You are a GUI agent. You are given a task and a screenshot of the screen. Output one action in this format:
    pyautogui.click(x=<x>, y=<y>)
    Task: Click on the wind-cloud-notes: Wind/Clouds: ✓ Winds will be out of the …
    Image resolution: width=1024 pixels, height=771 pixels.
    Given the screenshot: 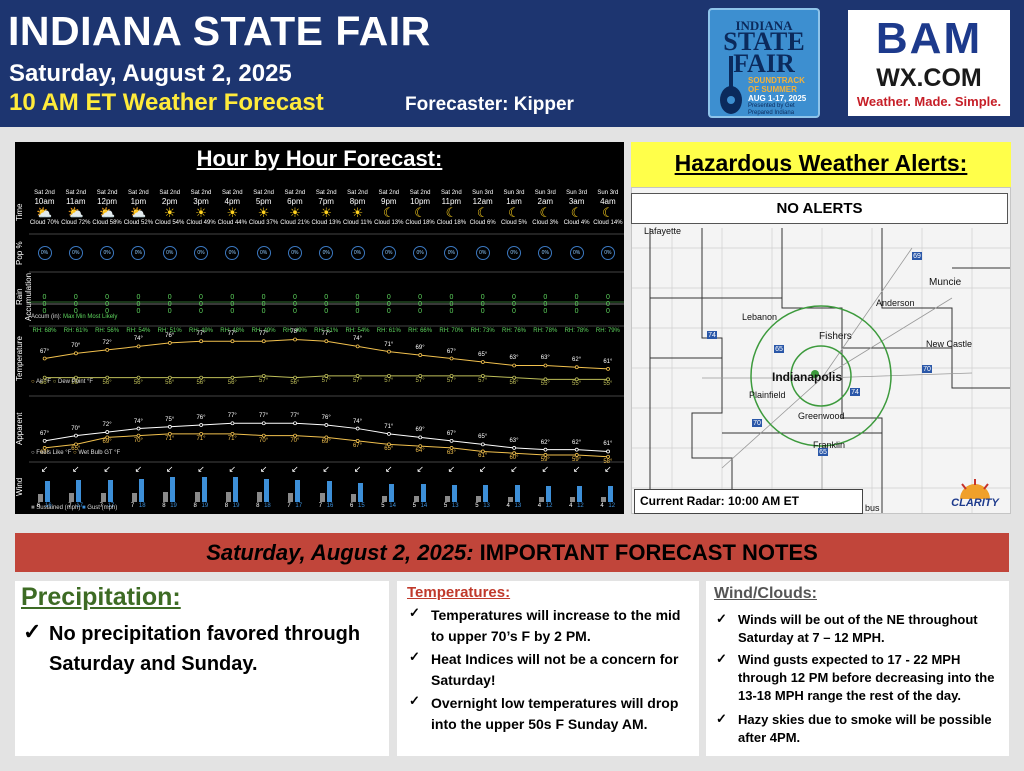 What is the action you would take?
    pyautogui.click(x=857, y=668)
    